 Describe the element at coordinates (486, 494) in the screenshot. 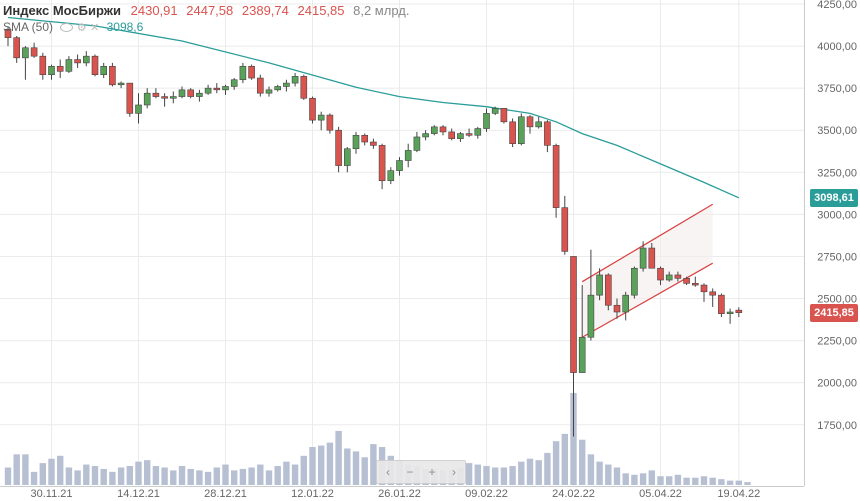

I see `x-tick-label: 09.02.22` at that location.